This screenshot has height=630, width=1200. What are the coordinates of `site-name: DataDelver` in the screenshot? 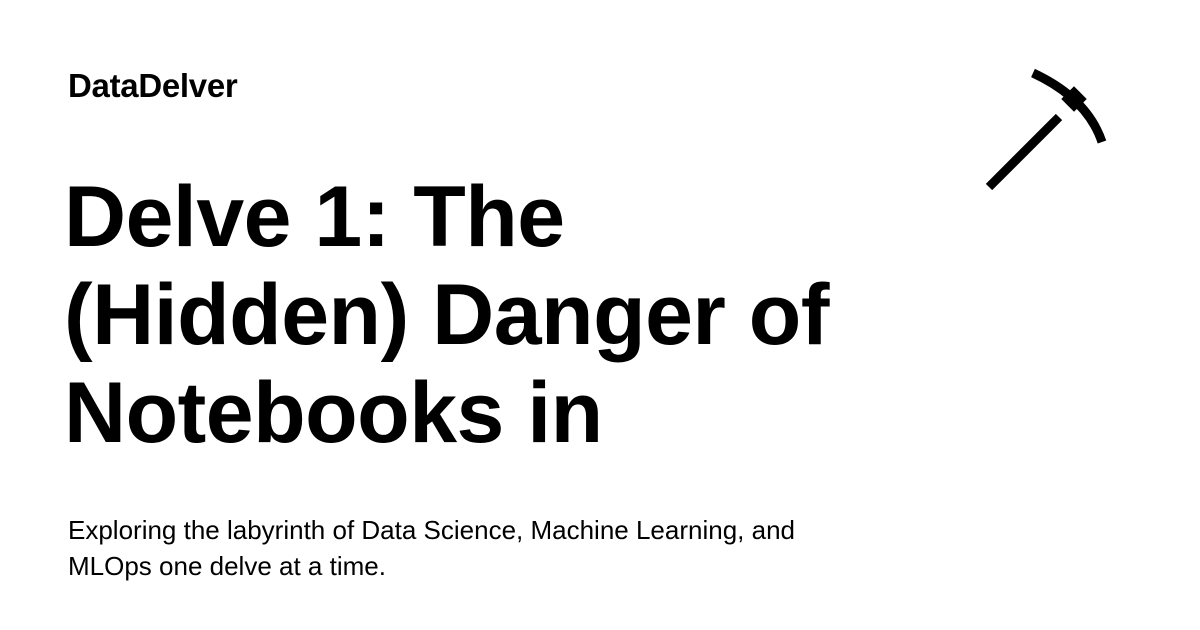 It's located at (153, 85).